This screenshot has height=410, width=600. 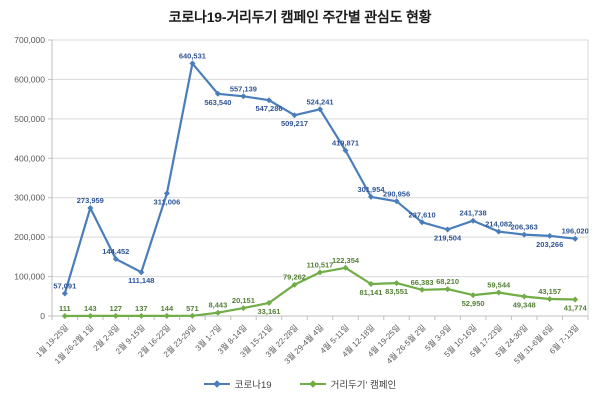 What do you see at coordinates (422, 282) in the screenshot?
I see `svg-text: 66,383` at bounding box center [422, 282].